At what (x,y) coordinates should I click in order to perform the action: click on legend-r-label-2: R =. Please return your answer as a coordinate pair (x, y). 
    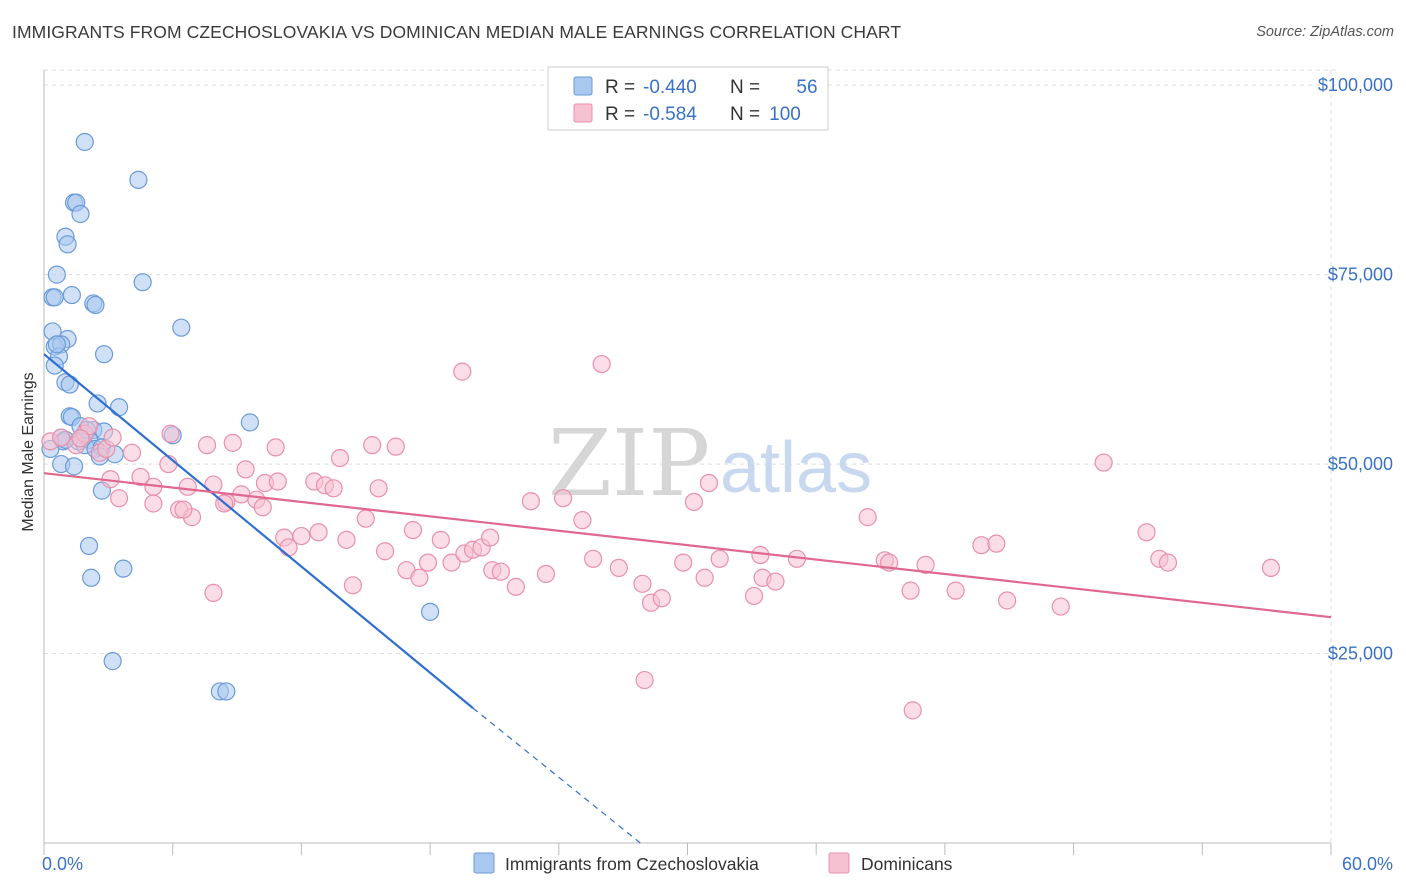
    Looking at the image, I should click on (620, 114).